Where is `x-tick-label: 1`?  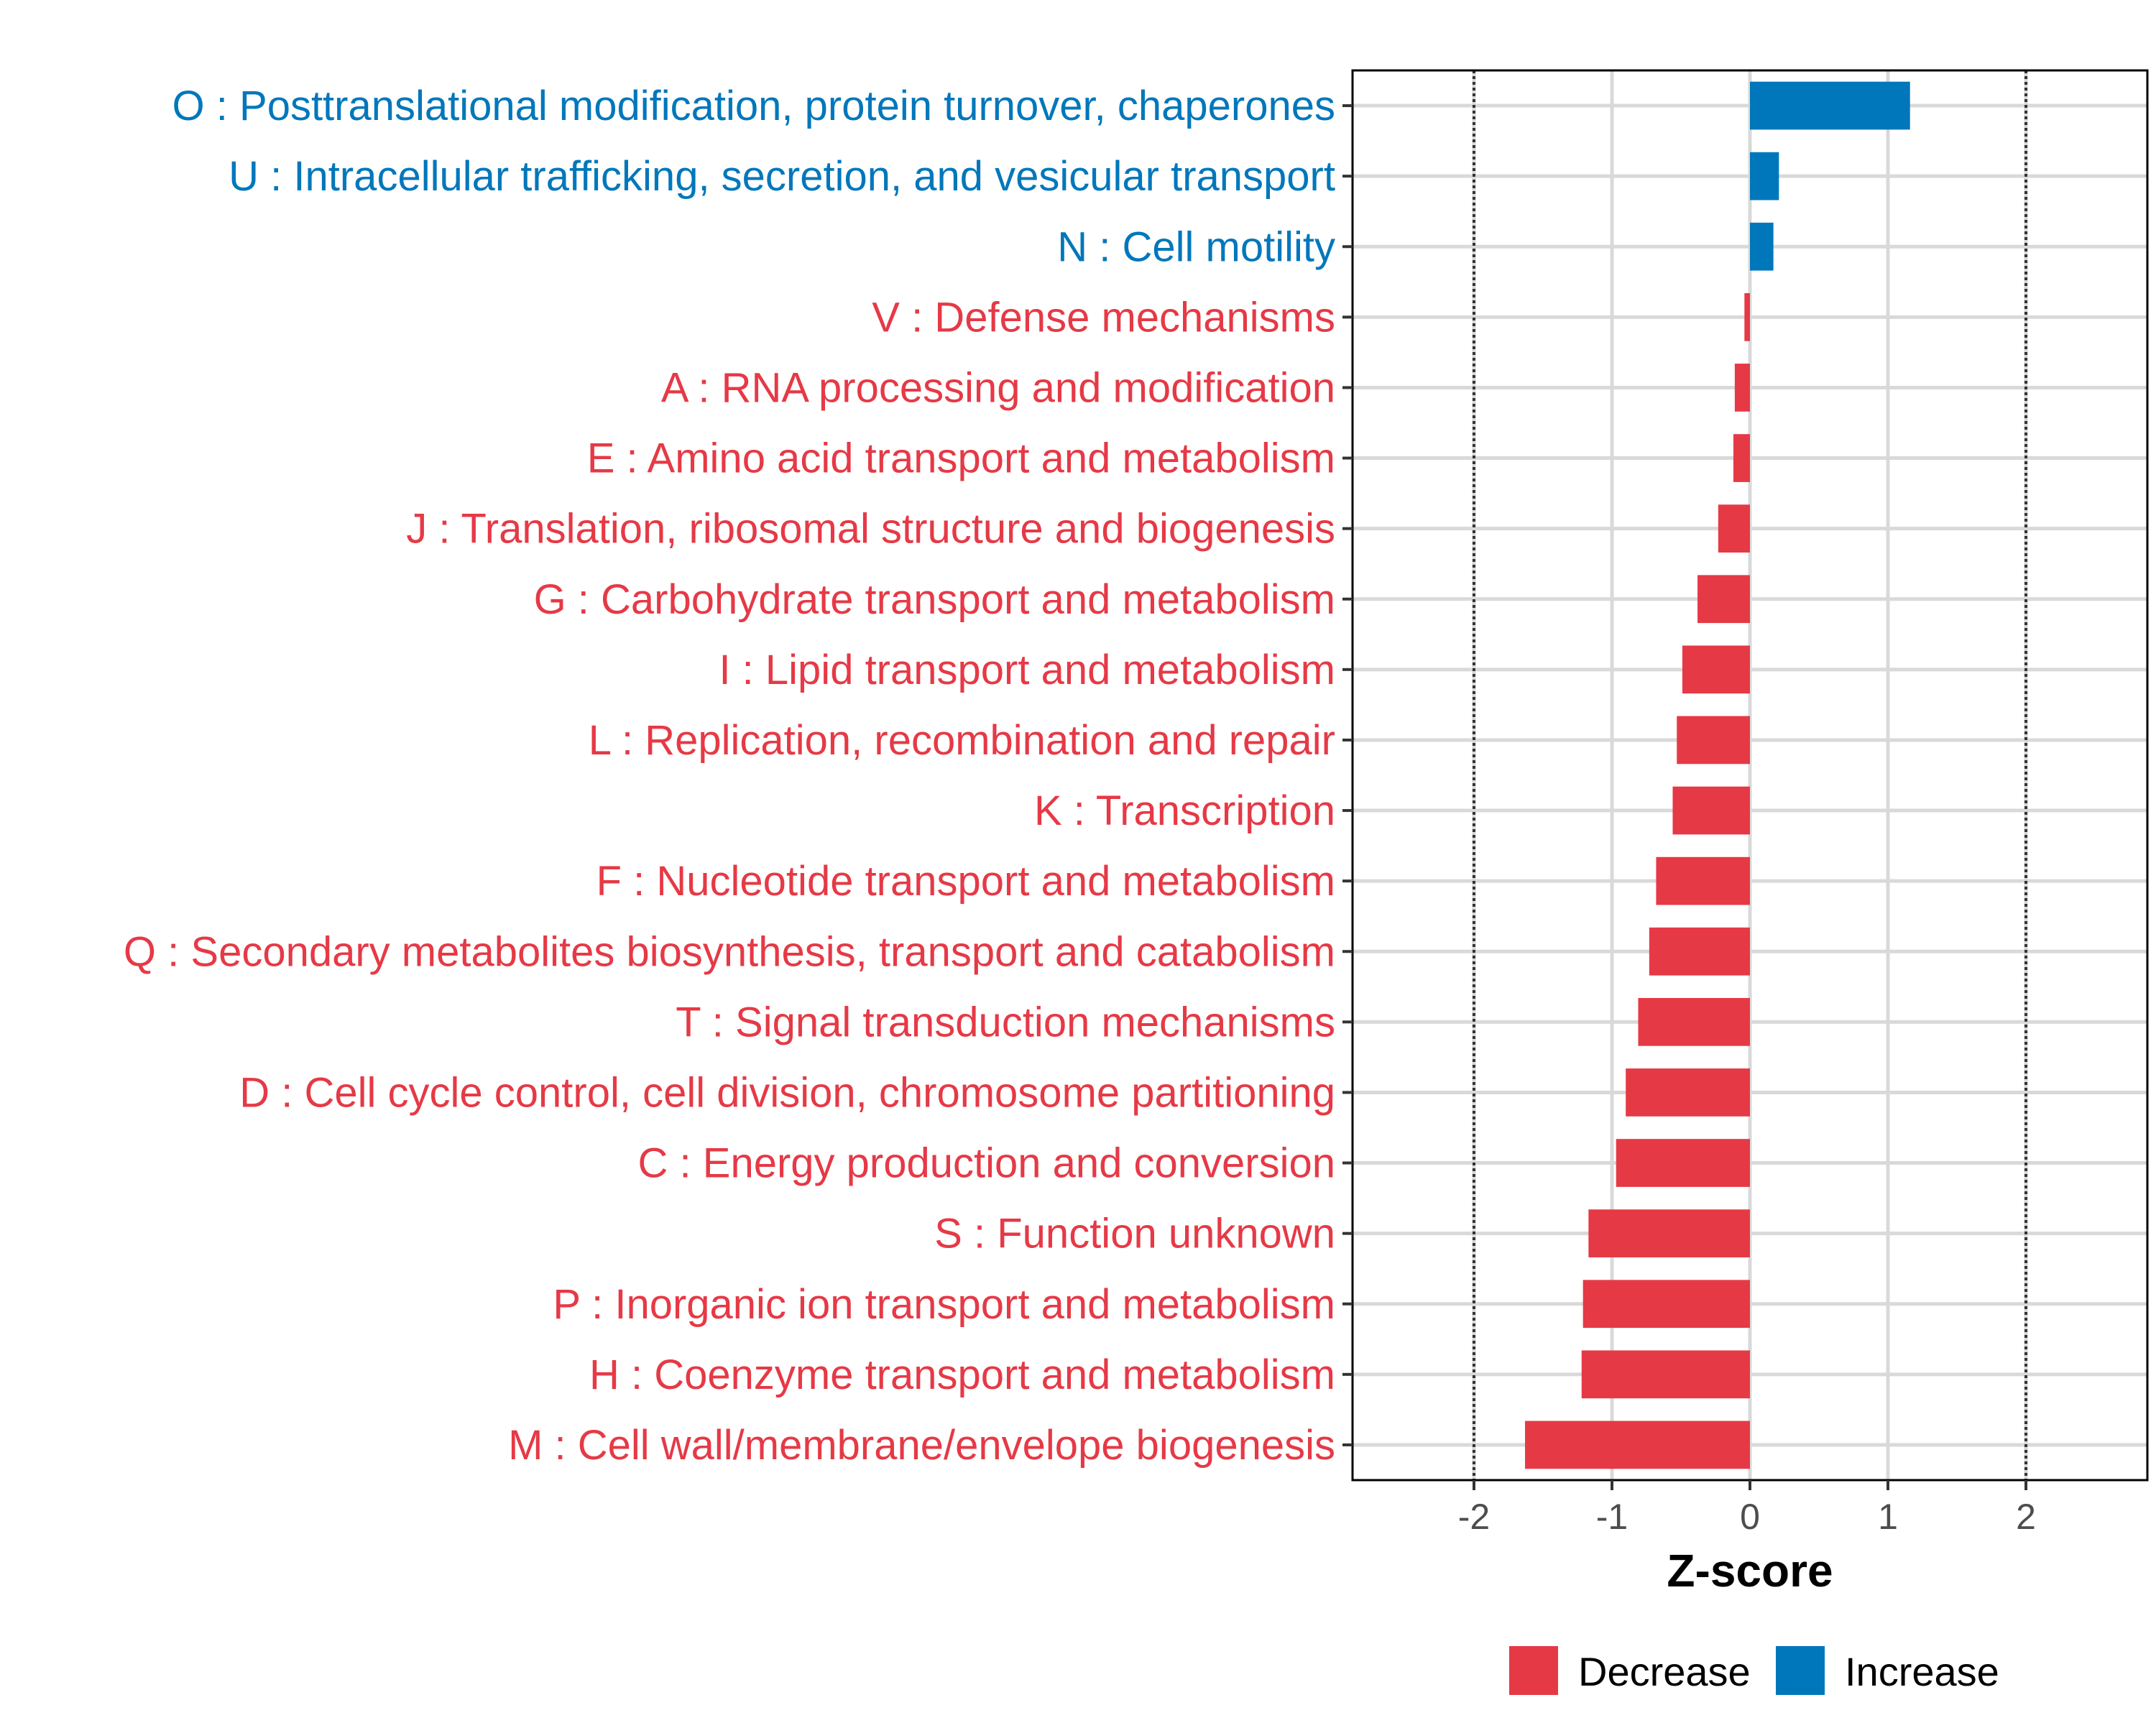 x-tick-label: 1 is located at coordinates (1888, 1517).